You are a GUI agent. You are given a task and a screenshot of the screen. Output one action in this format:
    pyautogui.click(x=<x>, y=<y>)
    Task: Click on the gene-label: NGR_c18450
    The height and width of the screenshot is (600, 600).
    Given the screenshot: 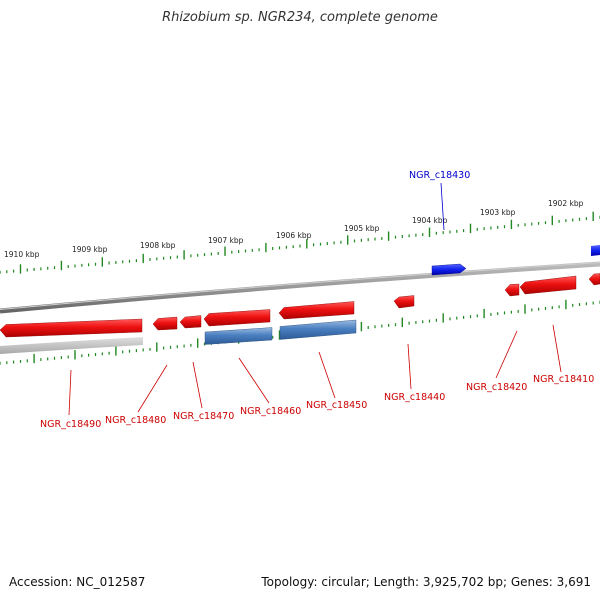 What is the action you would take?
    pyautogui.click(x=336, y=405)
    